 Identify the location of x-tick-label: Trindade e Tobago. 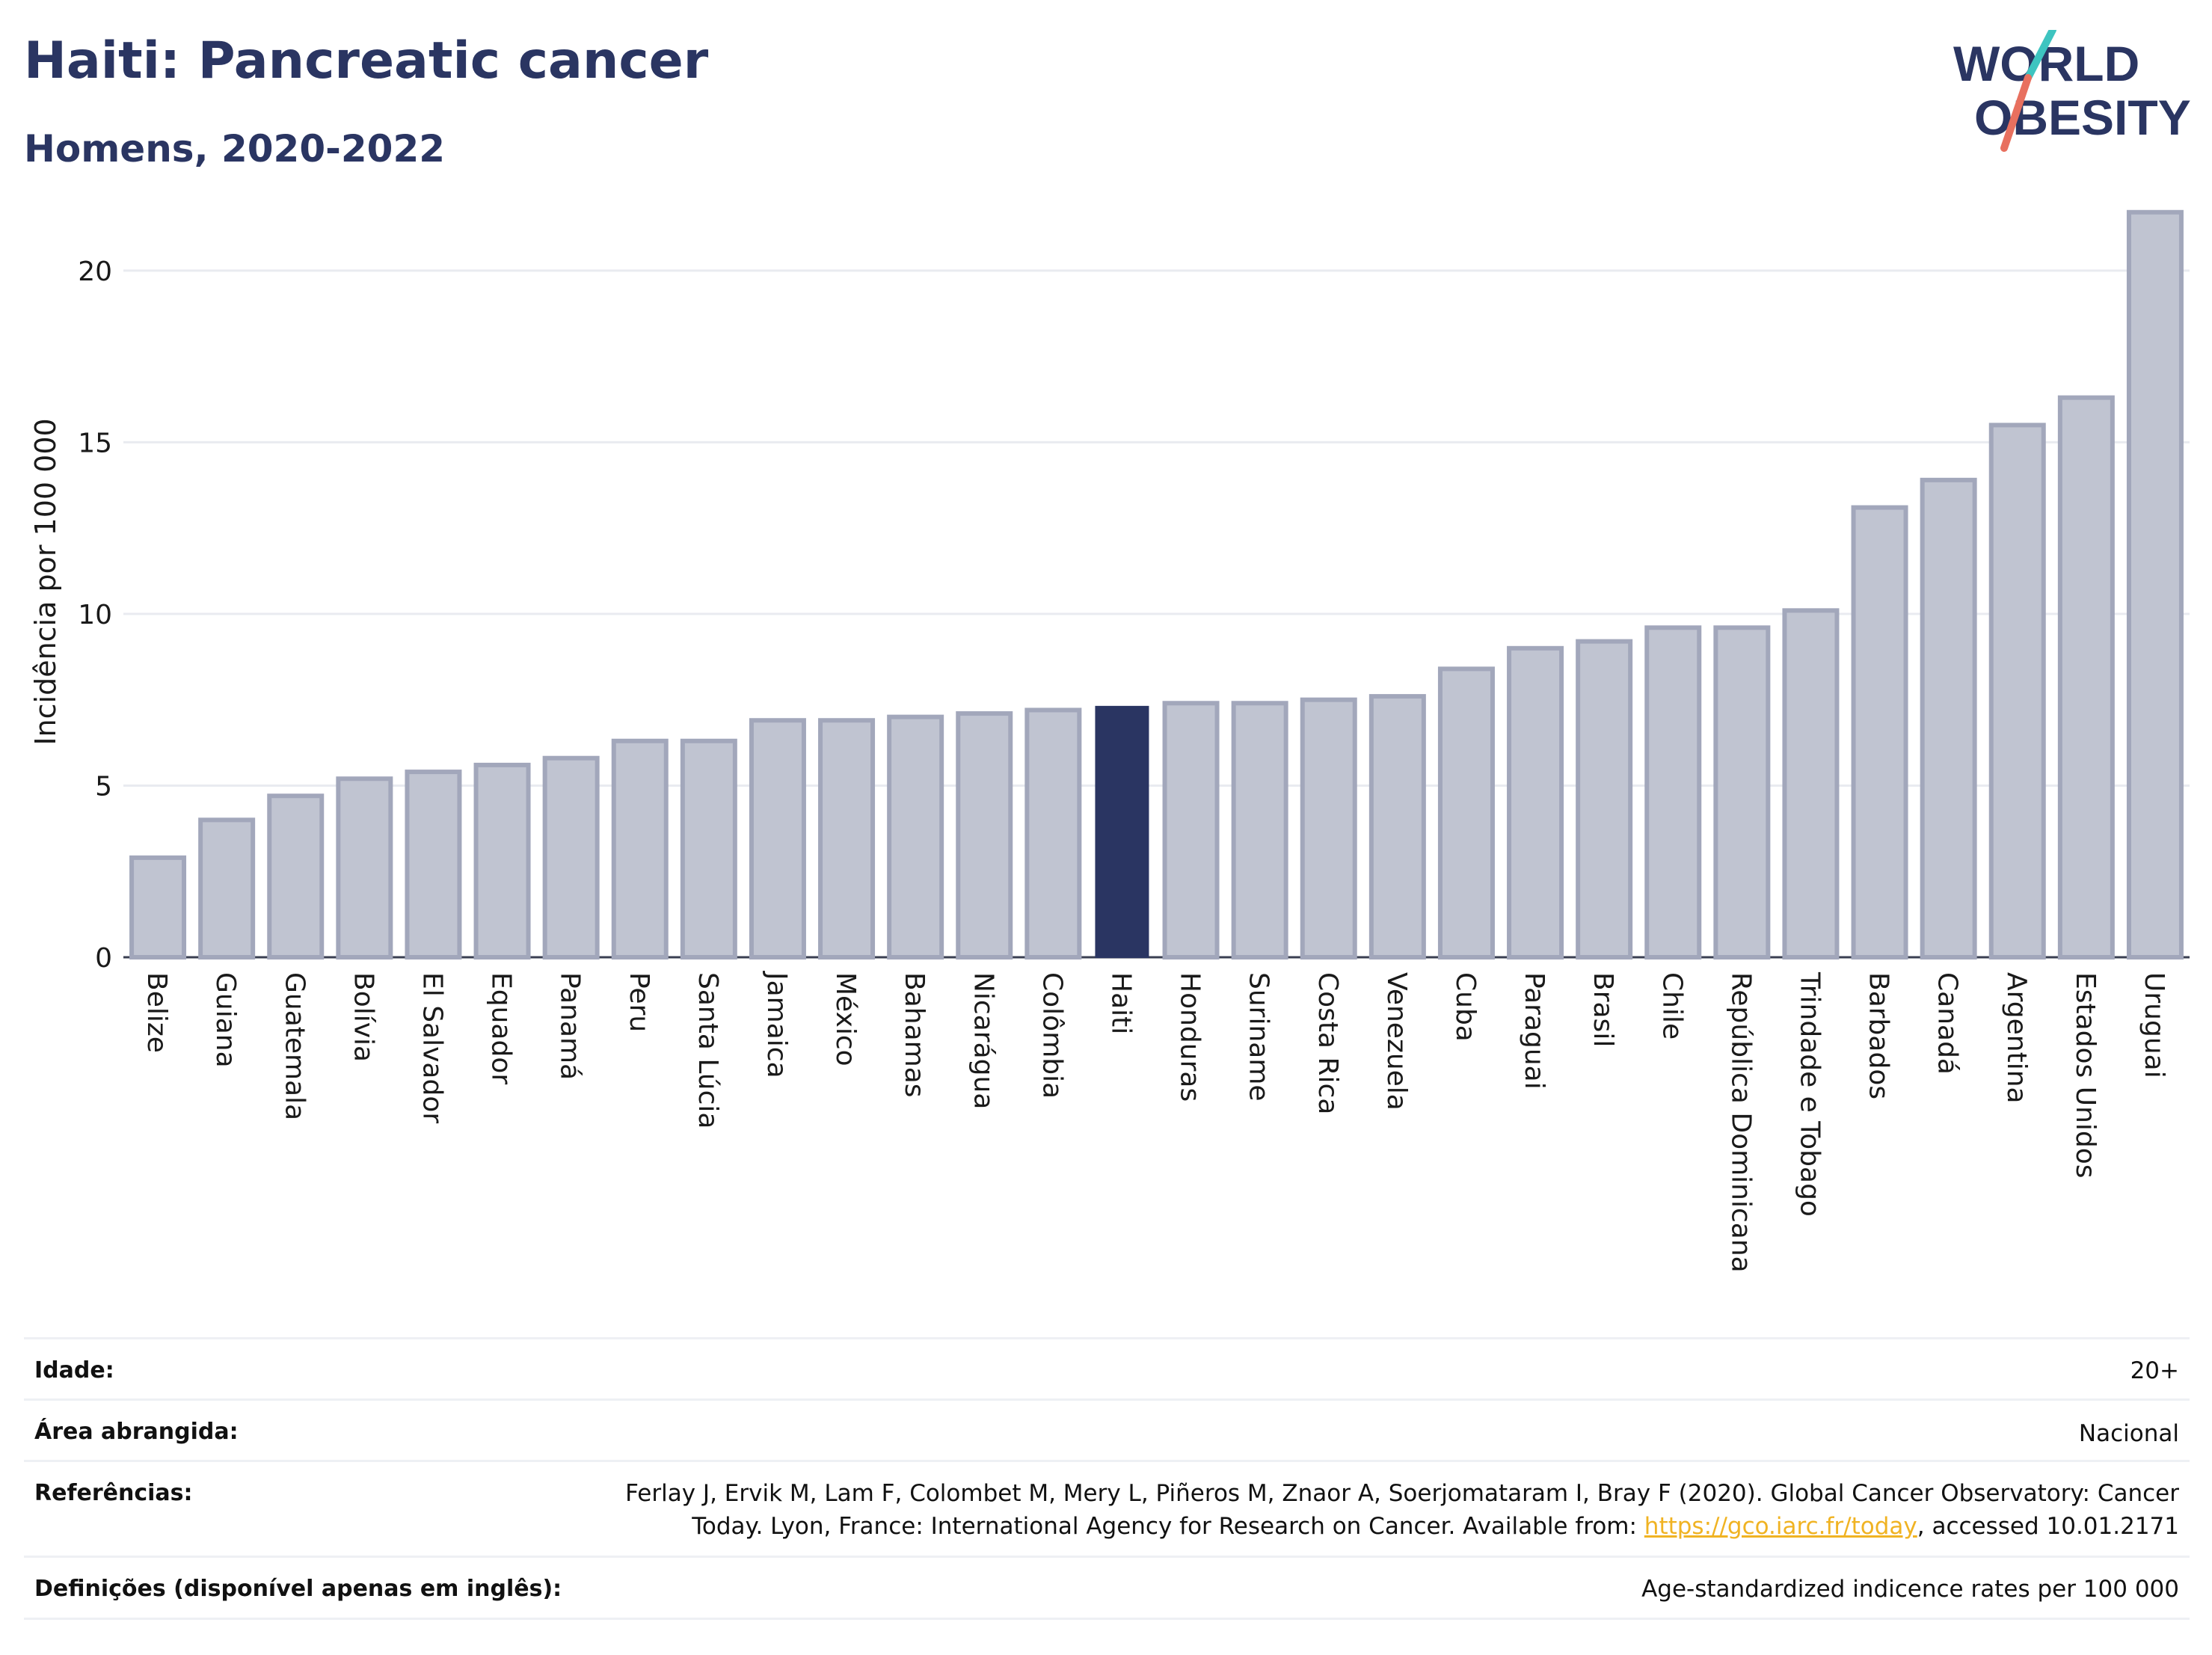
(1809, 1094).